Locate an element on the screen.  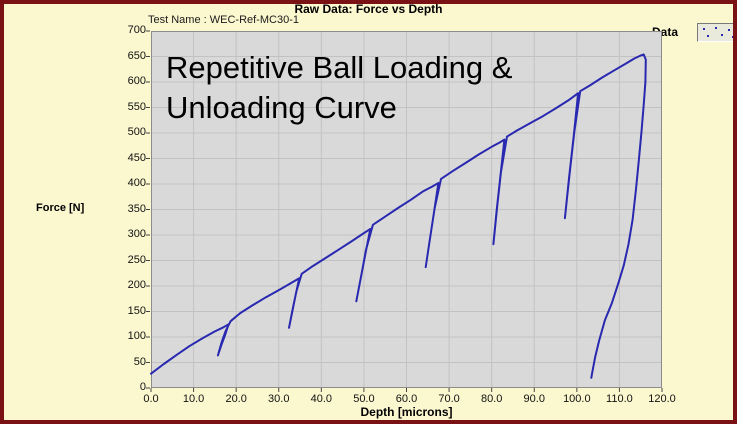
y-tick-label: 650 is located at coordinates (136, 55).